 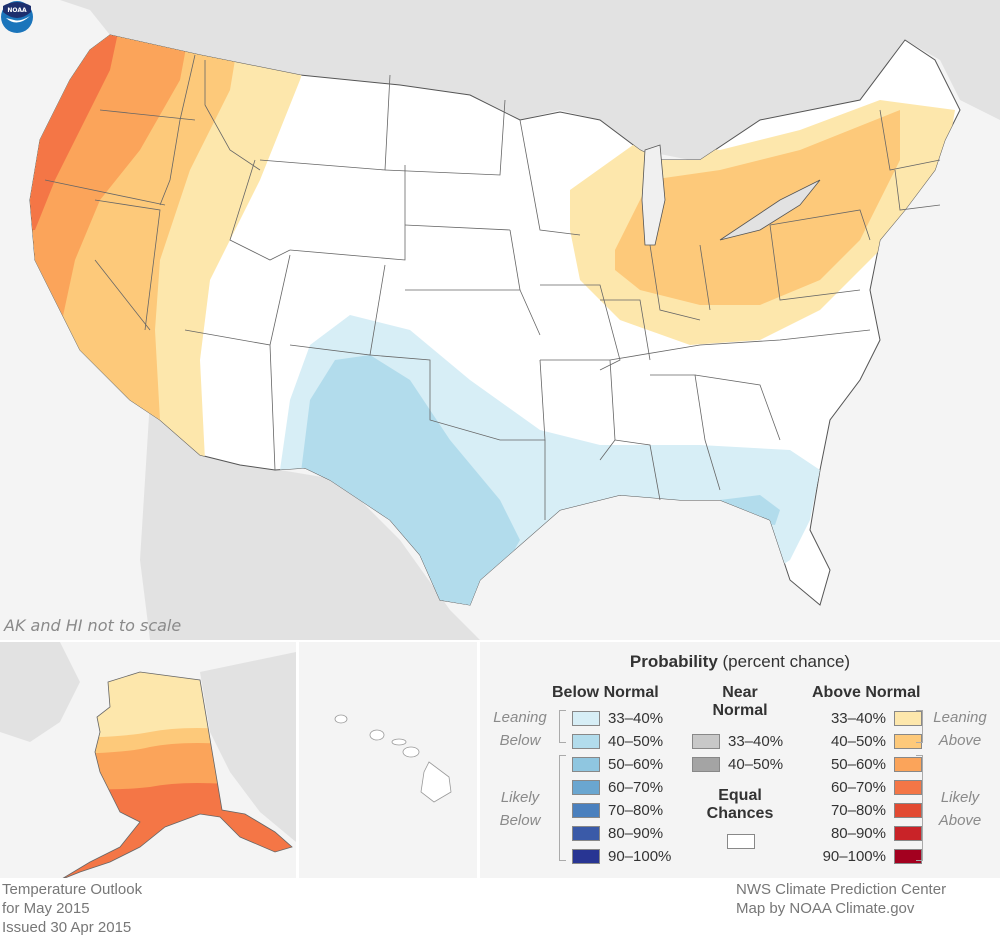 I want to click on map-period: for May 2015, so click(x=46, y=908).